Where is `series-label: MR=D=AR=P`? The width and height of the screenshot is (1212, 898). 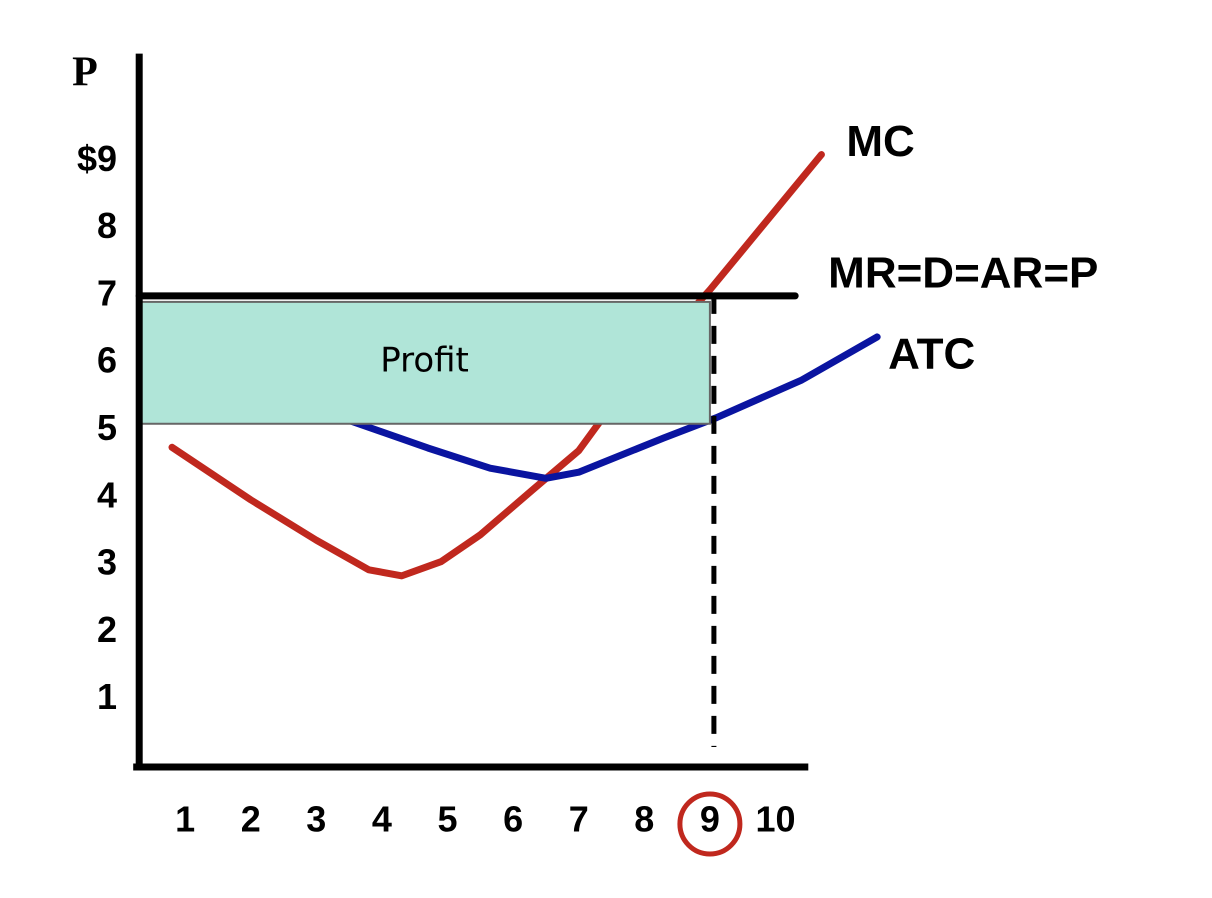
series-label: MR=D=AR=P is located at coordinates (963, 273).